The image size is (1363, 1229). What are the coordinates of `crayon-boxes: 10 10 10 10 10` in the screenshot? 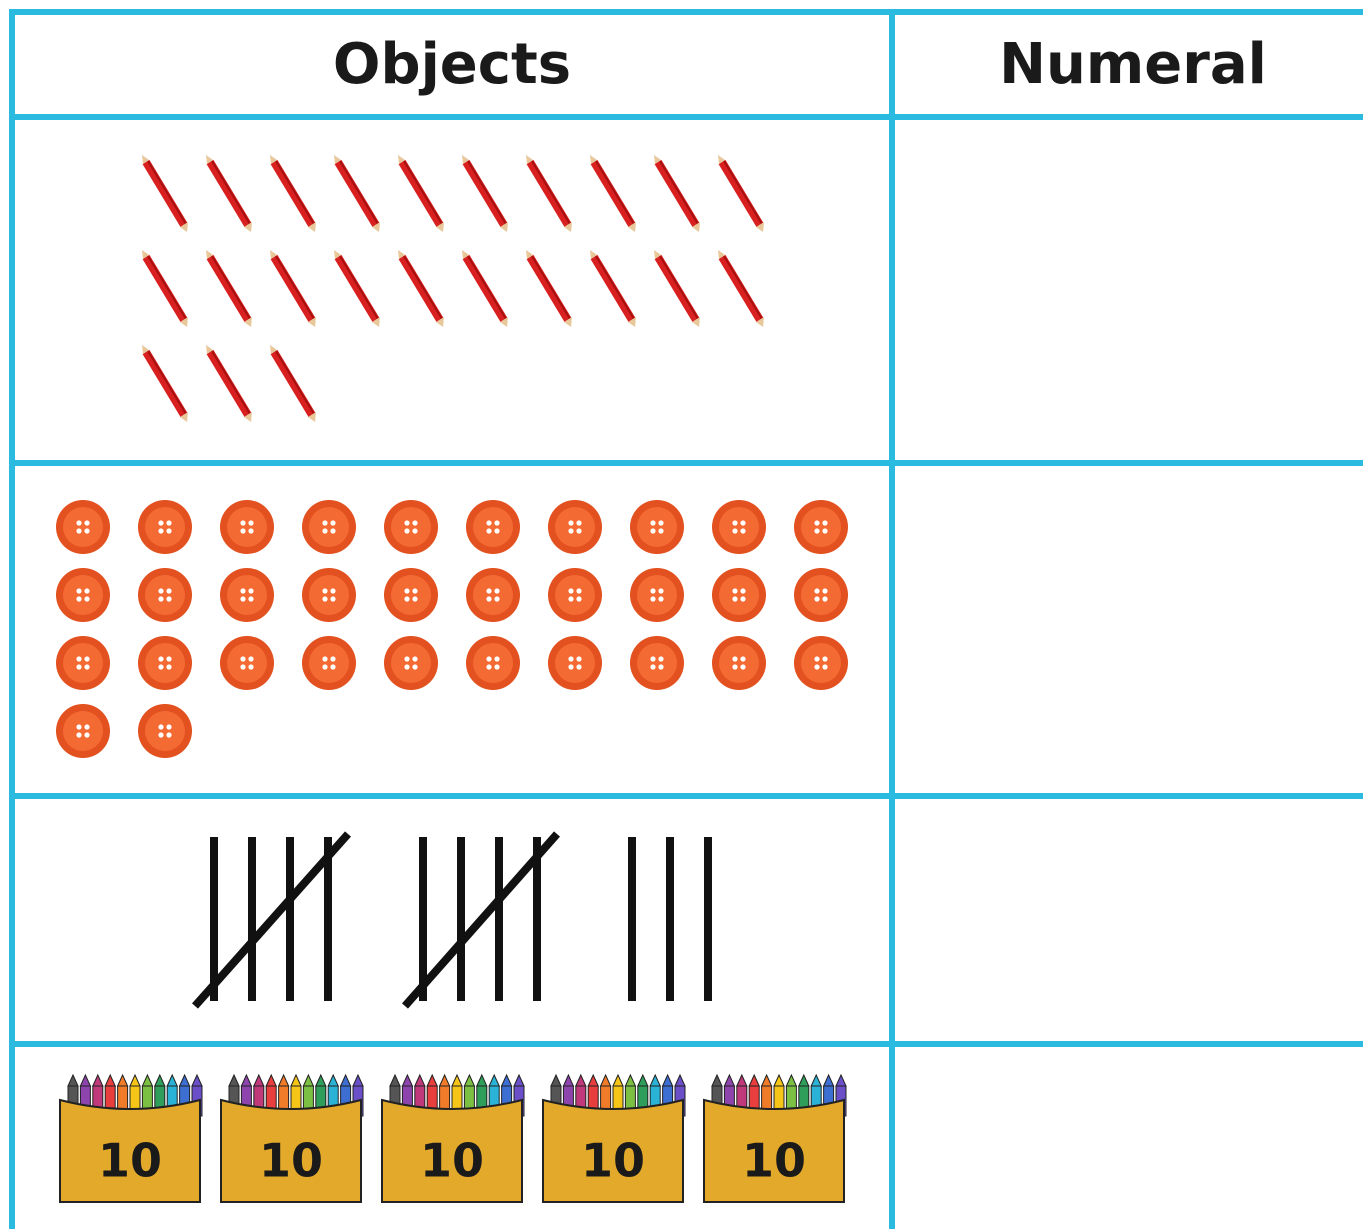 It's located at (453, 1138).